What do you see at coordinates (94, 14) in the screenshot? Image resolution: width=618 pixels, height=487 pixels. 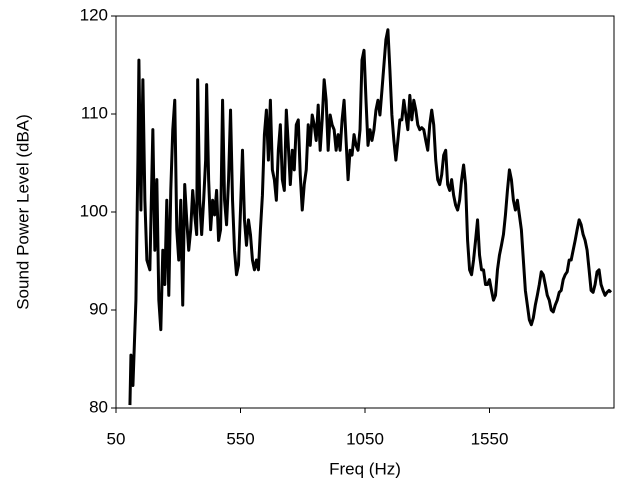 I see `y-tick-label: 120` at bounding box center [94, 14].